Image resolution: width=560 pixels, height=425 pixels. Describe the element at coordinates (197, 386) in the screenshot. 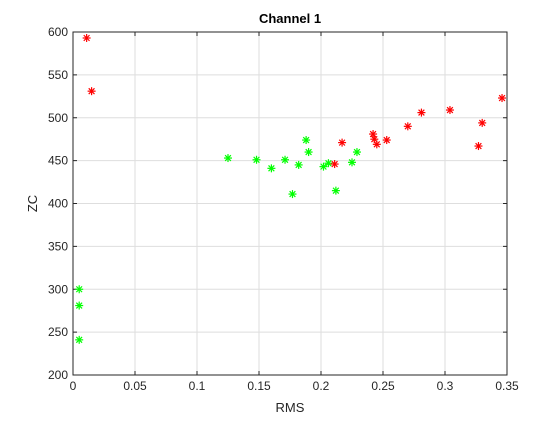

I see `x-tick-label: 0.1` at that location.